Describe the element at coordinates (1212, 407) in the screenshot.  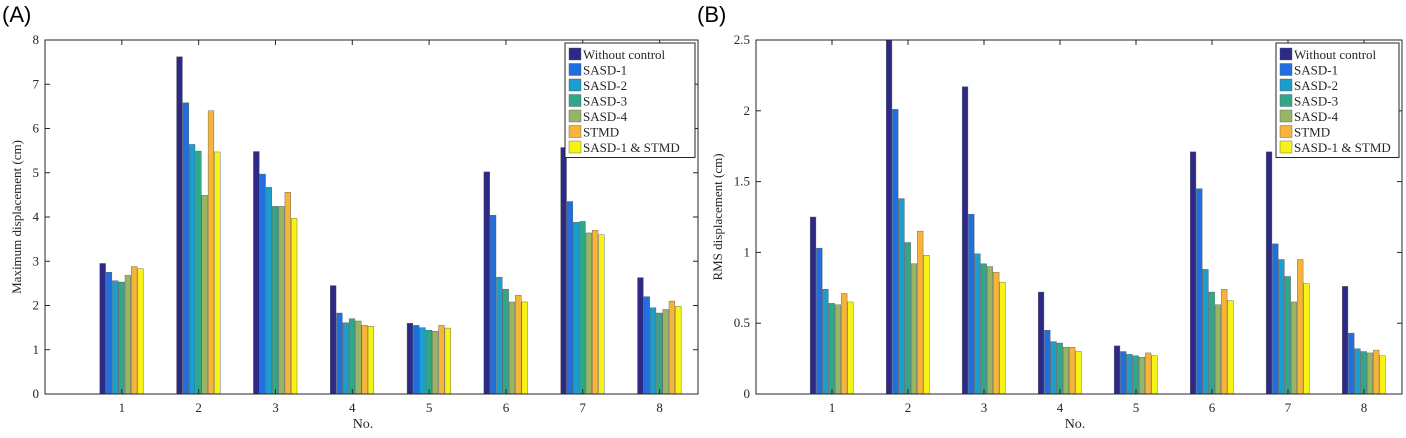
I see `x-tick-label: 6` at that location.